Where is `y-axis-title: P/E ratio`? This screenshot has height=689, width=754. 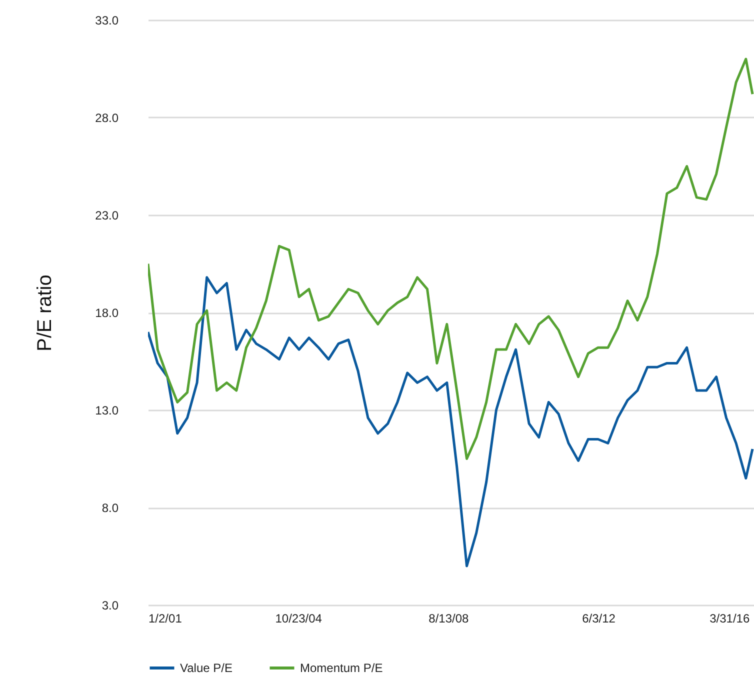
y-axis-title: P/E ratio is located at coordinates (45, 313).